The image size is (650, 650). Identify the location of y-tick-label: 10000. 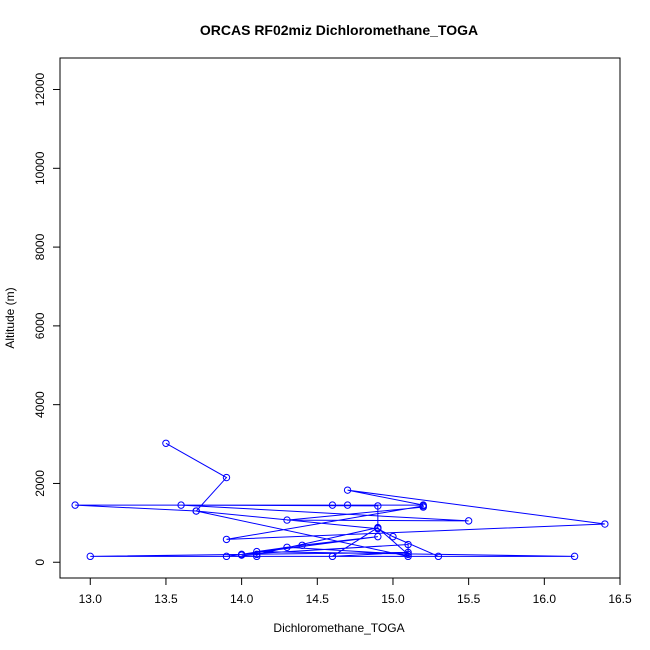
(40, 168).